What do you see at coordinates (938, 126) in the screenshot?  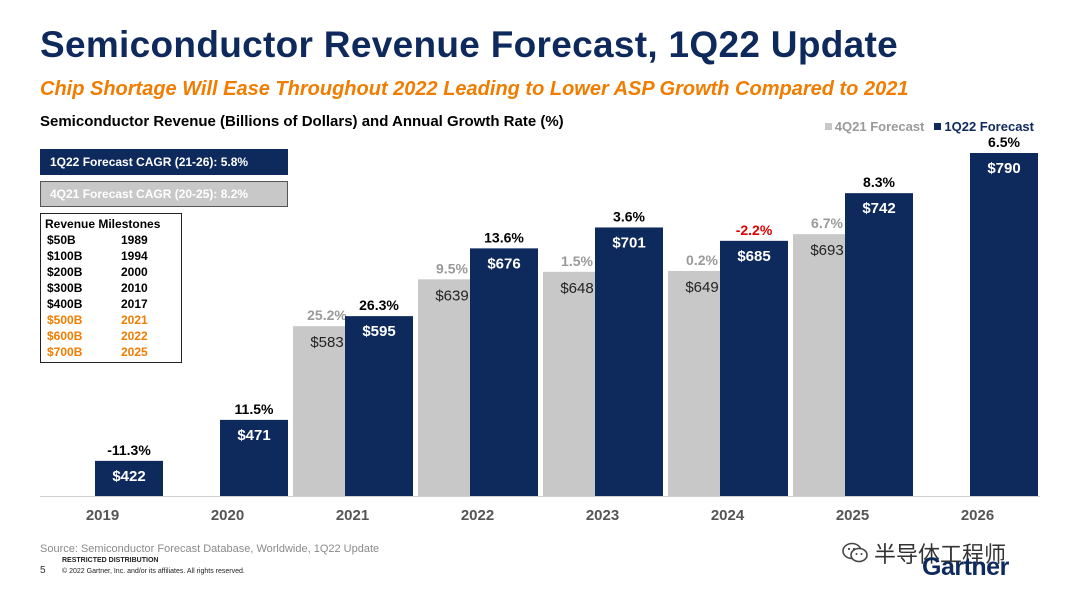 I see `legend-swatch-1q22` at bounding box center [938, 126].